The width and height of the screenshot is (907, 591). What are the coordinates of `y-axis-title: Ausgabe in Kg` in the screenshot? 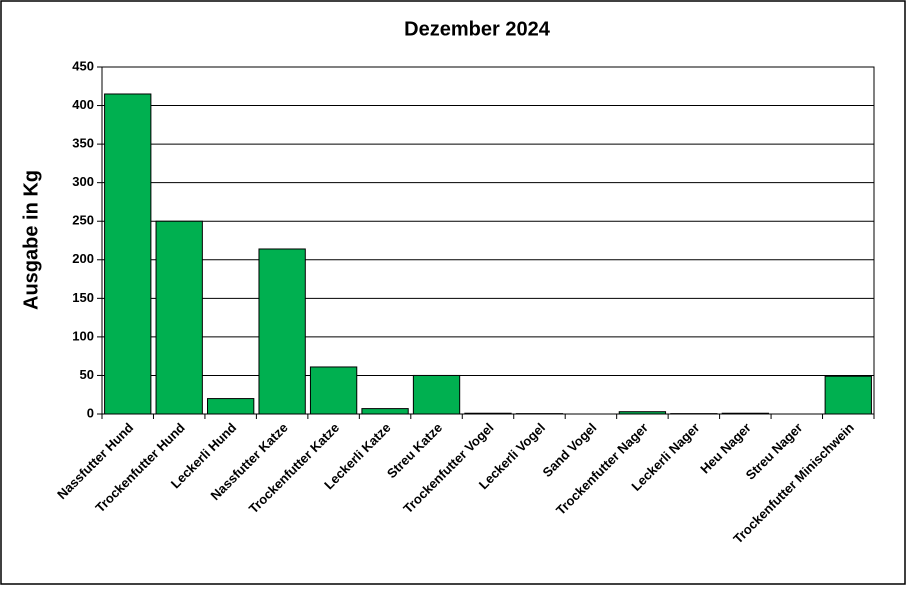 It's located at (31, 240).